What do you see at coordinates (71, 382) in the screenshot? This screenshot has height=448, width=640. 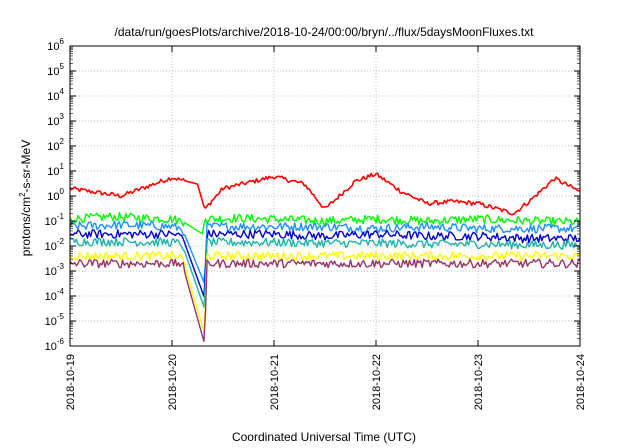 I see `x-tick-label: 2018-10-19` at bounding box center [71, 382].